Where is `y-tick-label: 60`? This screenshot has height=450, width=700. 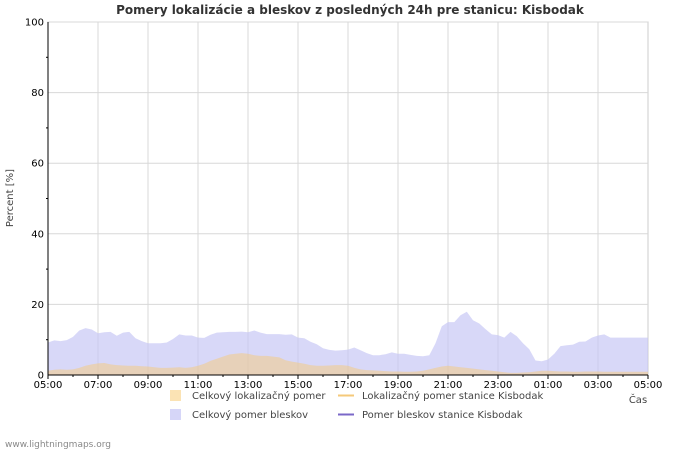 y-tick-label: 60 is located at coordinates (37, 164).